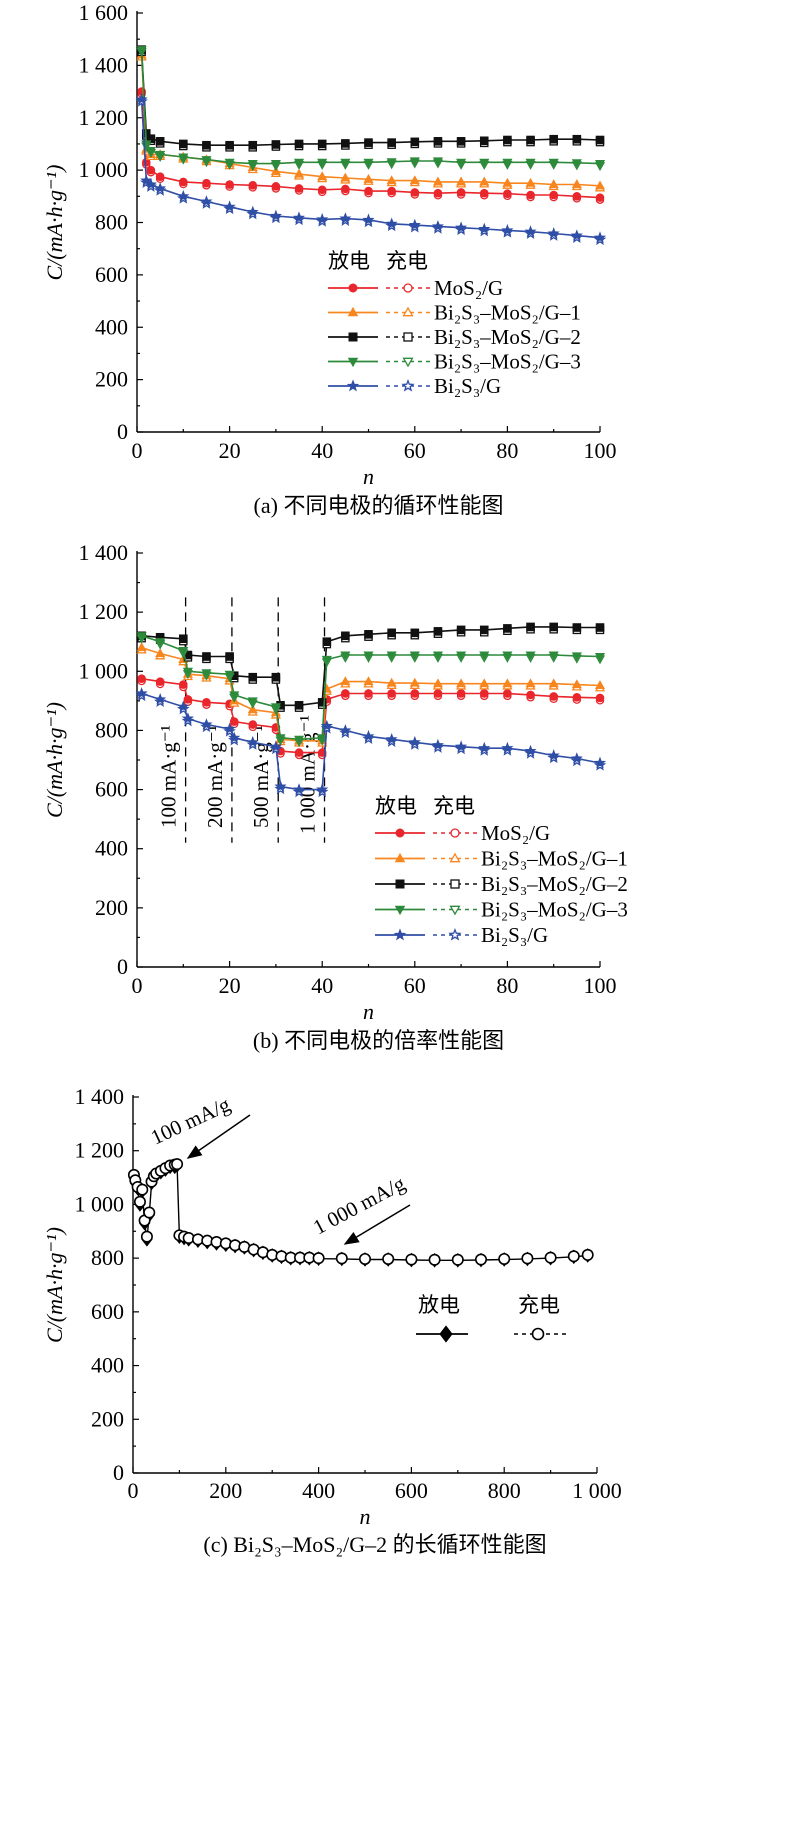  What do you see at coordinates (407, 261) in the screenshot?
I see `legend-header-charge: 充电` at bounding box center [407, 261].